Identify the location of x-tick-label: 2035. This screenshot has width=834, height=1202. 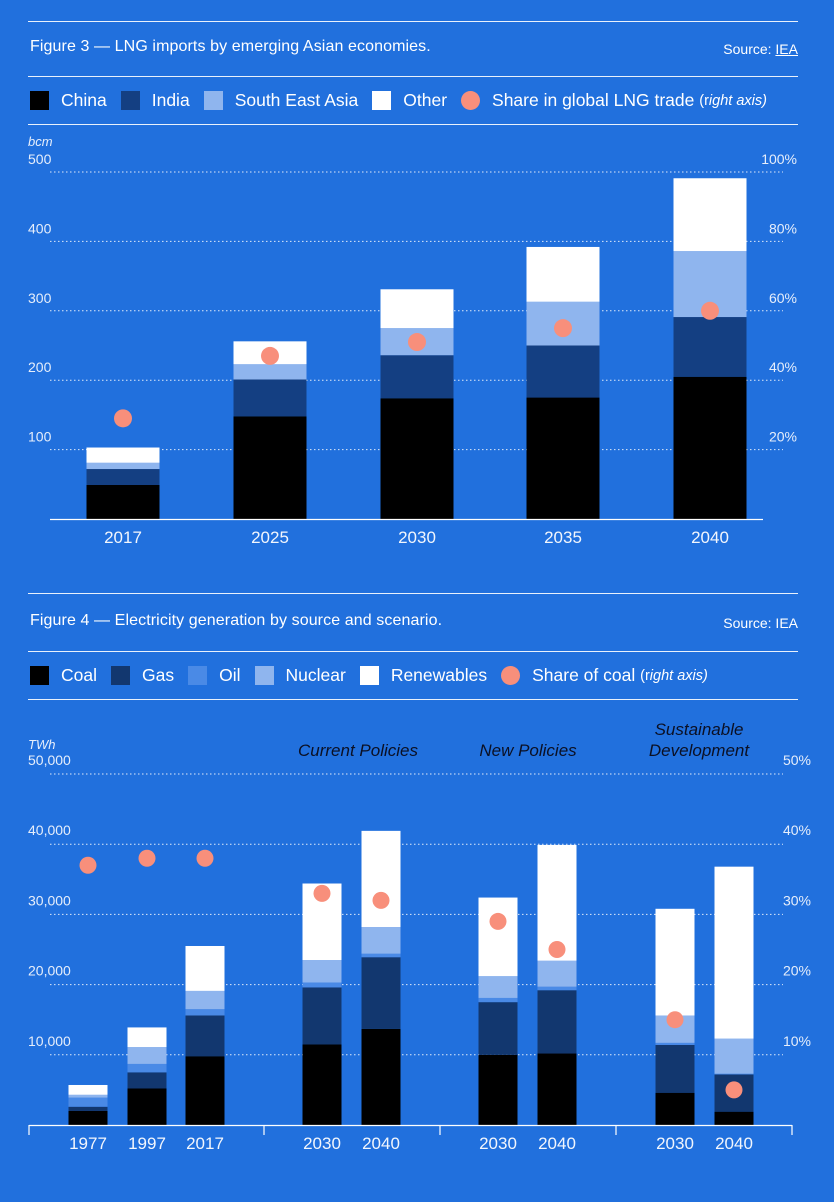
(563, 537).